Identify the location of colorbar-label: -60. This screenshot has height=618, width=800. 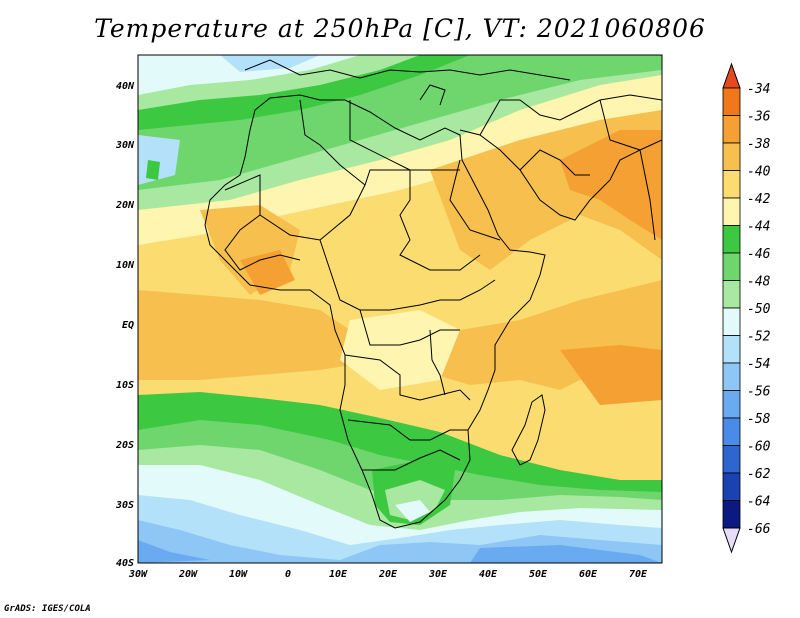
(759, 447).